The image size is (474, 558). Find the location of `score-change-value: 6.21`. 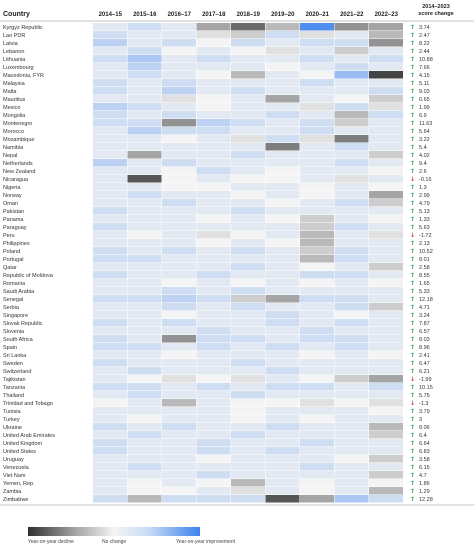

score-change-value: 6.21 is located at coordinates (424, 372).